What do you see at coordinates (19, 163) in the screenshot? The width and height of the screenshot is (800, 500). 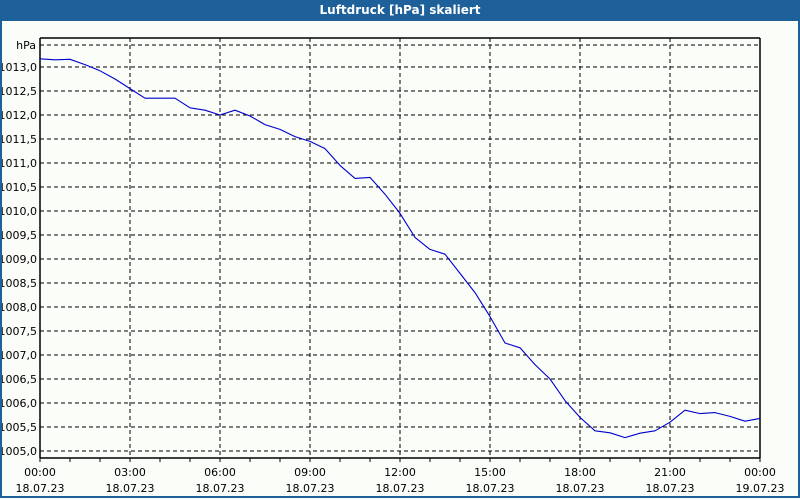 I see `y-tick-label: 1011,0` at bounding box center [19, 163].